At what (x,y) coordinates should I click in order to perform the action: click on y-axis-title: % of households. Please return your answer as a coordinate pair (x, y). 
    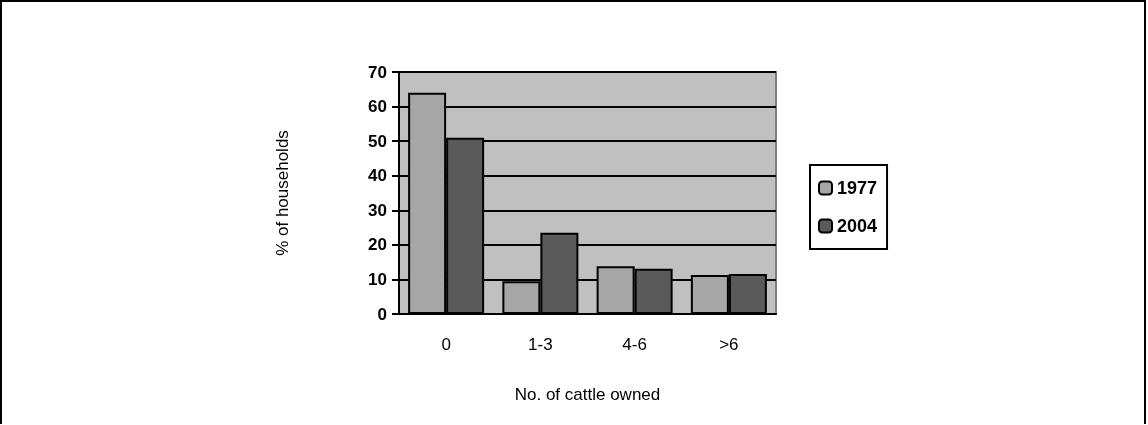
    Looking at the image, I should click on (282, 193).